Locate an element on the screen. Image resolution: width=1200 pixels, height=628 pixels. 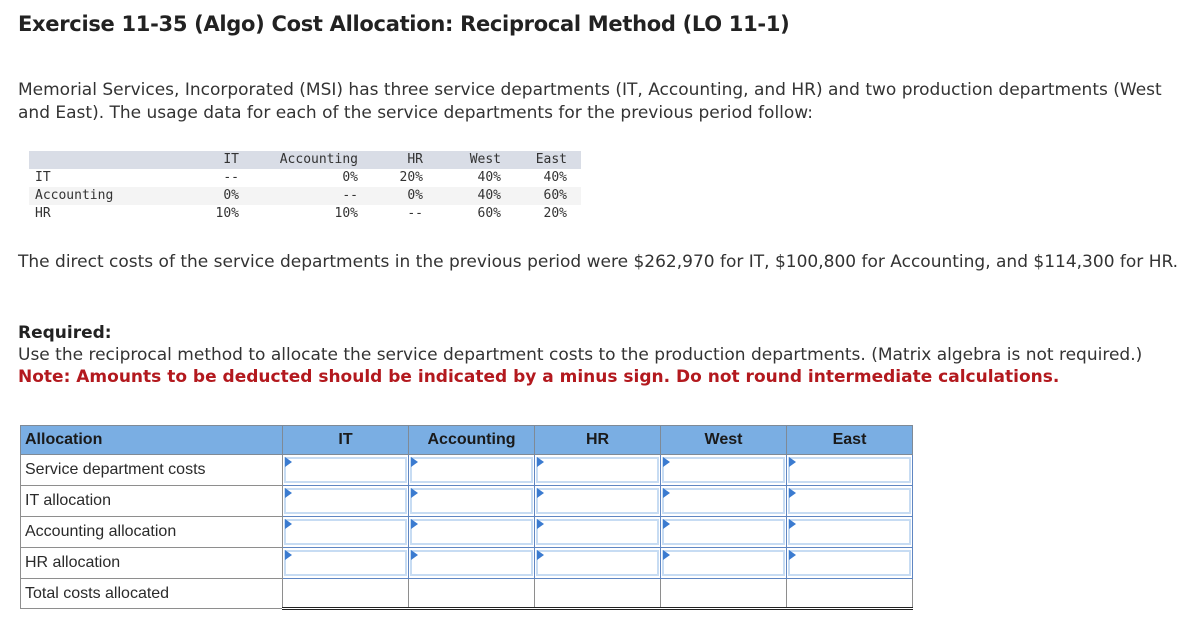
it-allocation-west-input is located at coordinates (723, 501).